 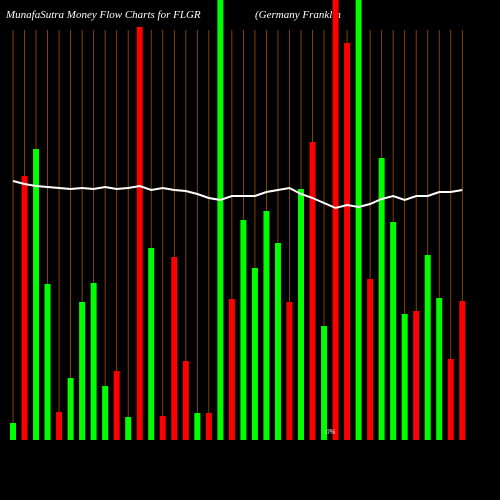 What do you see at coordinates (331, 432) in the screenshot?
I see `annotation: 0%` at bounding box center [331, 432].